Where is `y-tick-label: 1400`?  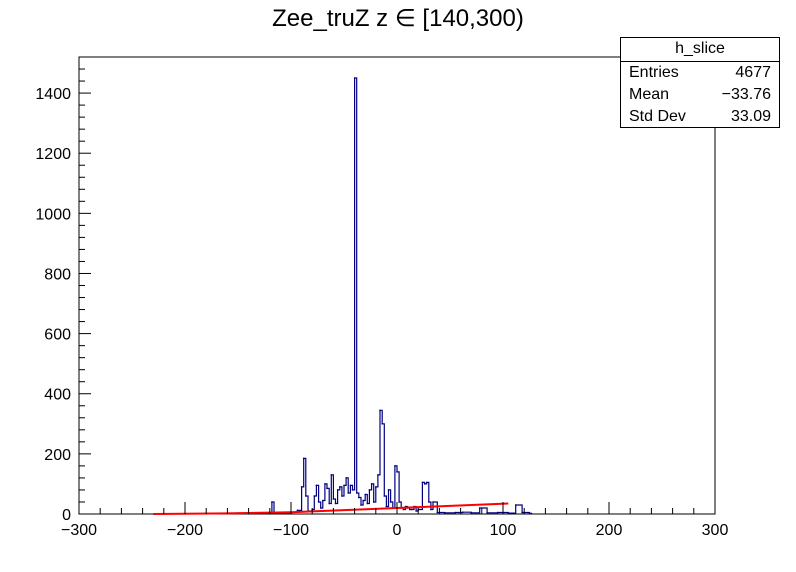 y-tick-label: 1400 is located at coordinates (53, 94).